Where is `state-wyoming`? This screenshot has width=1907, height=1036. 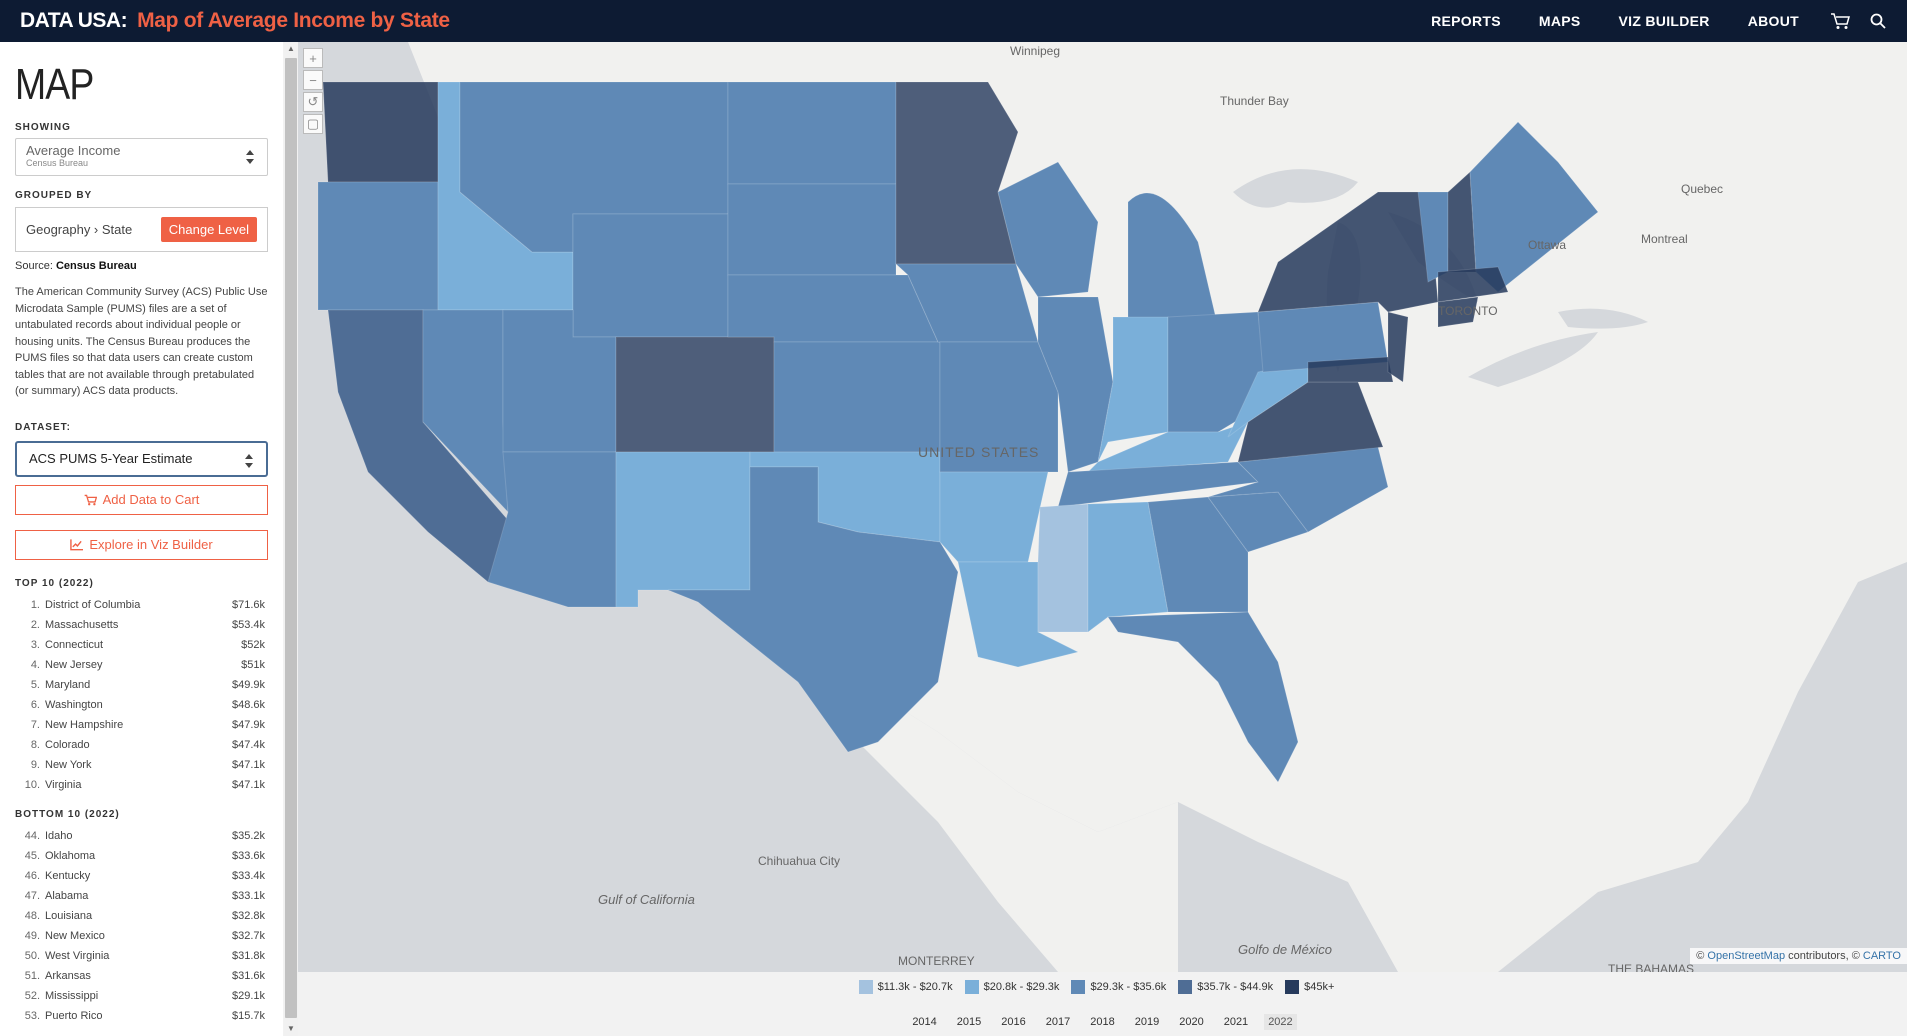
state-wyoming is located at coordinates (650, 275).